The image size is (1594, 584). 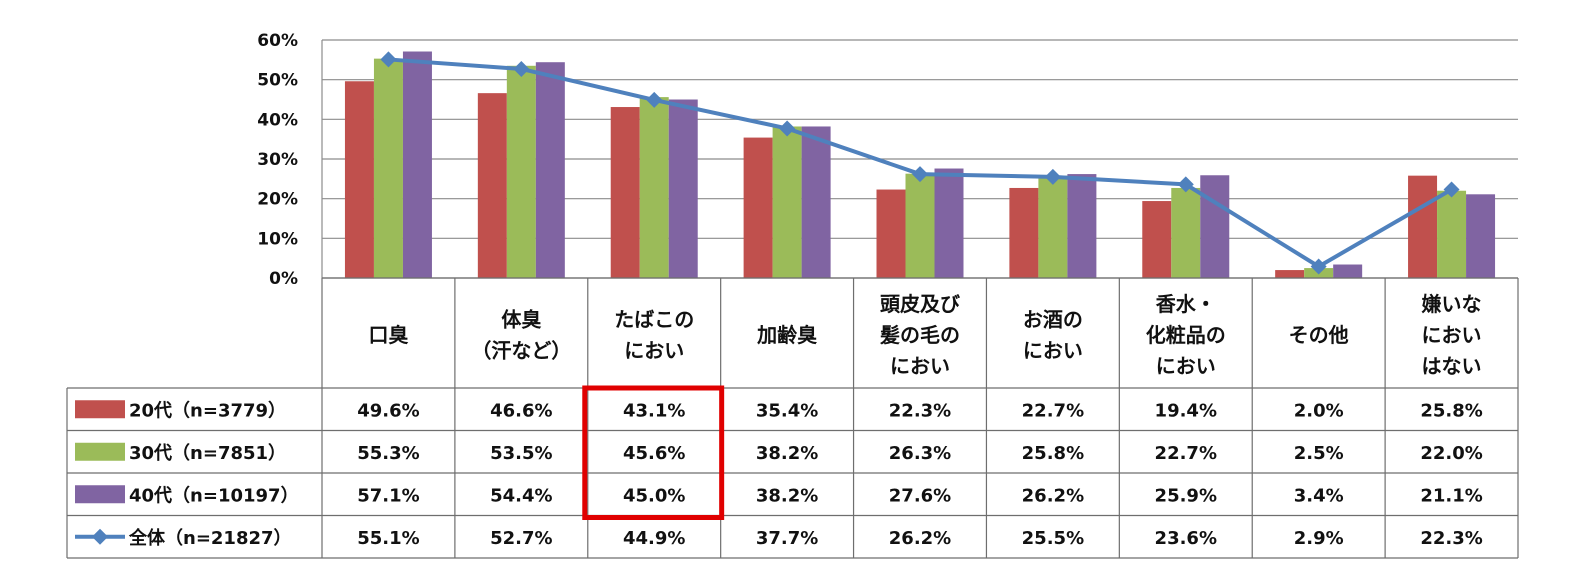 I want to click on category-label-line: 化粧品の, so click(x=1186, y=335).